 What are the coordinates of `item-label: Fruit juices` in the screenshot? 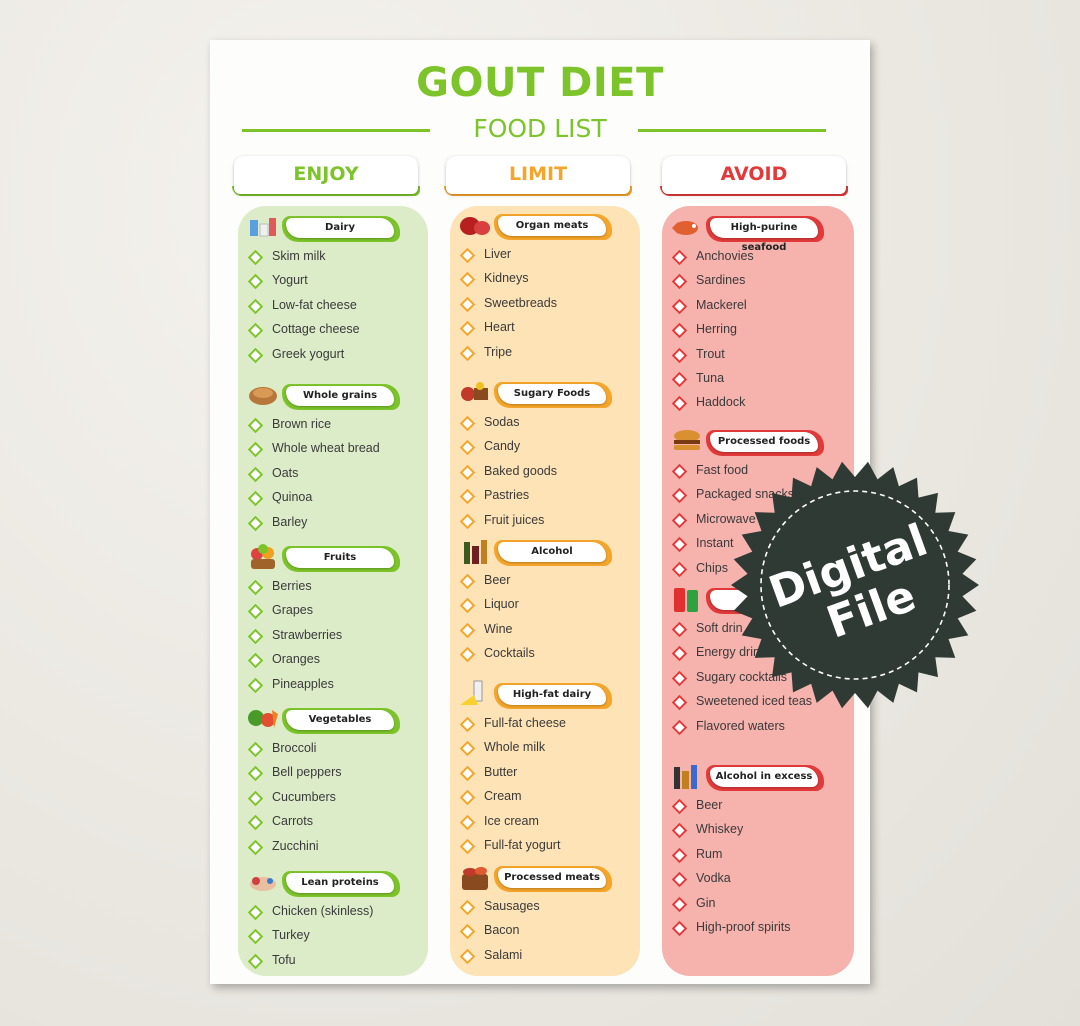 It's located at (514, 519).